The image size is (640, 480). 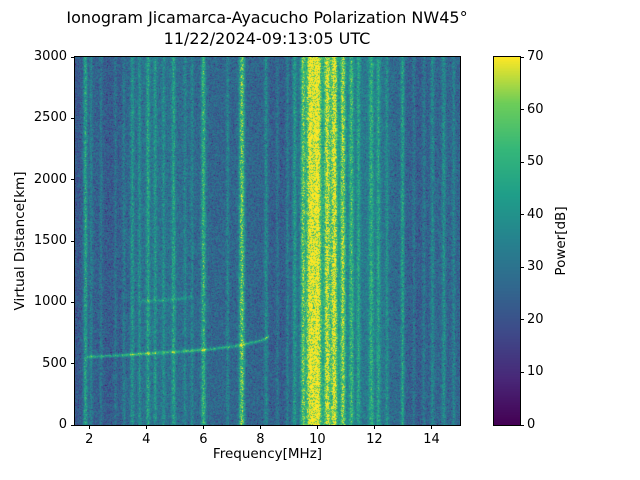 I want to click on x-tick-label: 8, so click(x=260, y=439).